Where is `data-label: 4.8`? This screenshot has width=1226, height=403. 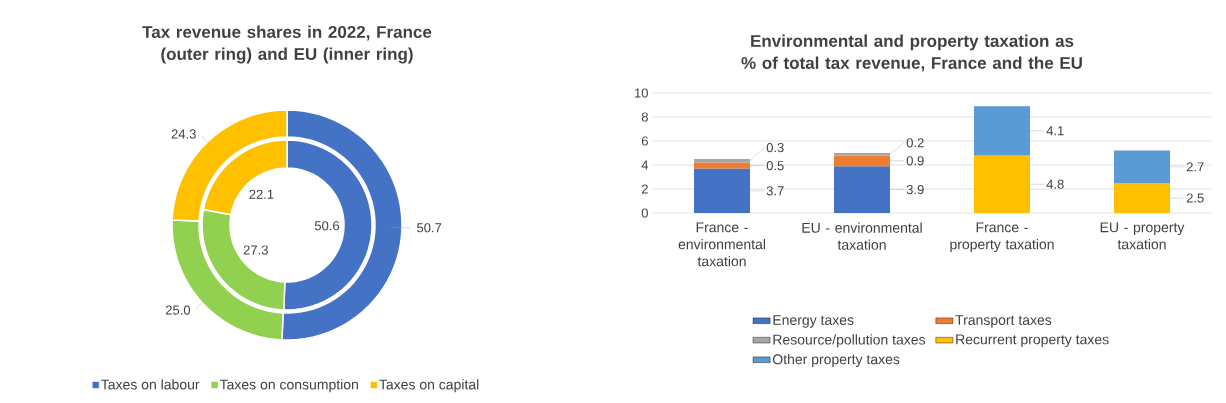
data-label: 4.8 is located at coordinates (1055, 184).